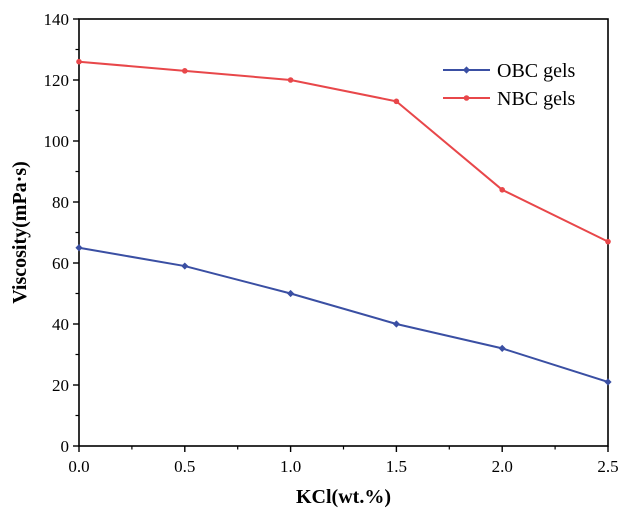 The height and width of the screenshot is (509, 622). Describe the element at coordinates (20, 232) in the screenshot. I see `y-axis-title: Viscosity(mPa·s)` at that location.